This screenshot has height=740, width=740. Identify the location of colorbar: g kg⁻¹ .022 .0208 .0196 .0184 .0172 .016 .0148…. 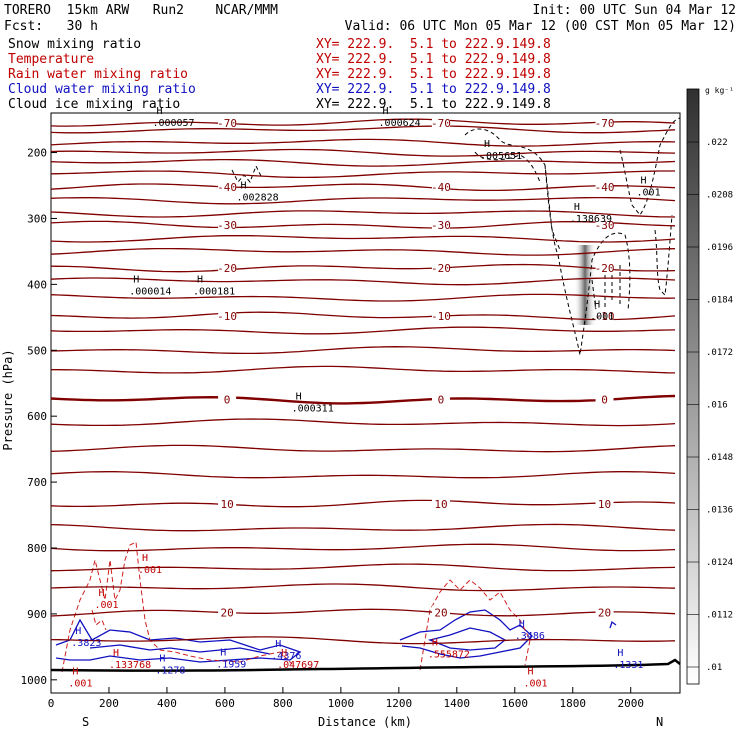
(710, 385).